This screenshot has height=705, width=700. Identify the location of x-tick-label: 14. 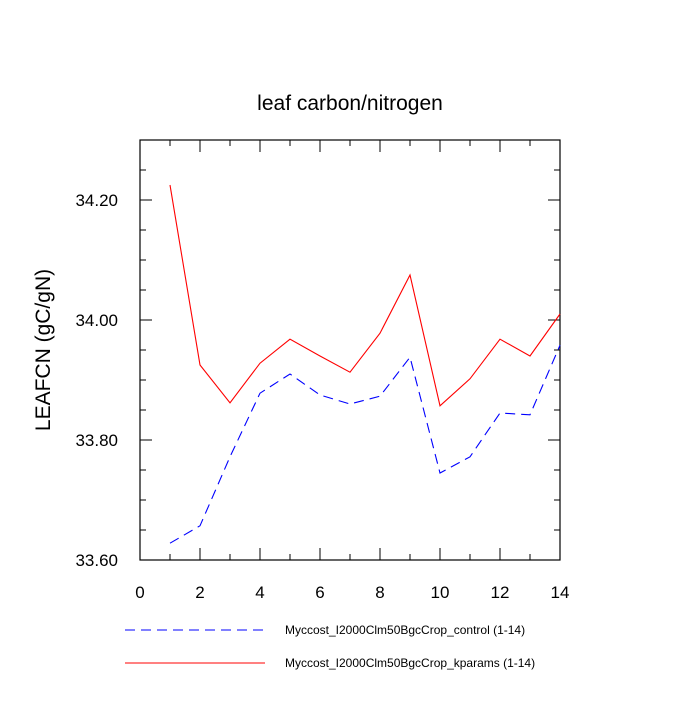
(560, 592).